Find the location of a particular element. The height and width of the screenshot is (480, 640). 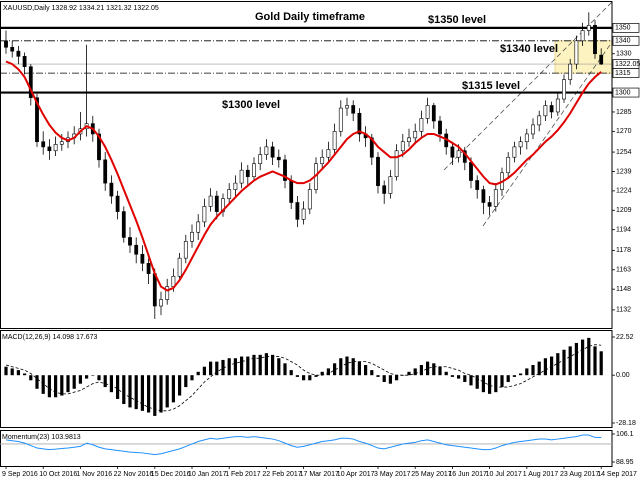

open-value: 1328.92 is located at coordinates (64, 8).